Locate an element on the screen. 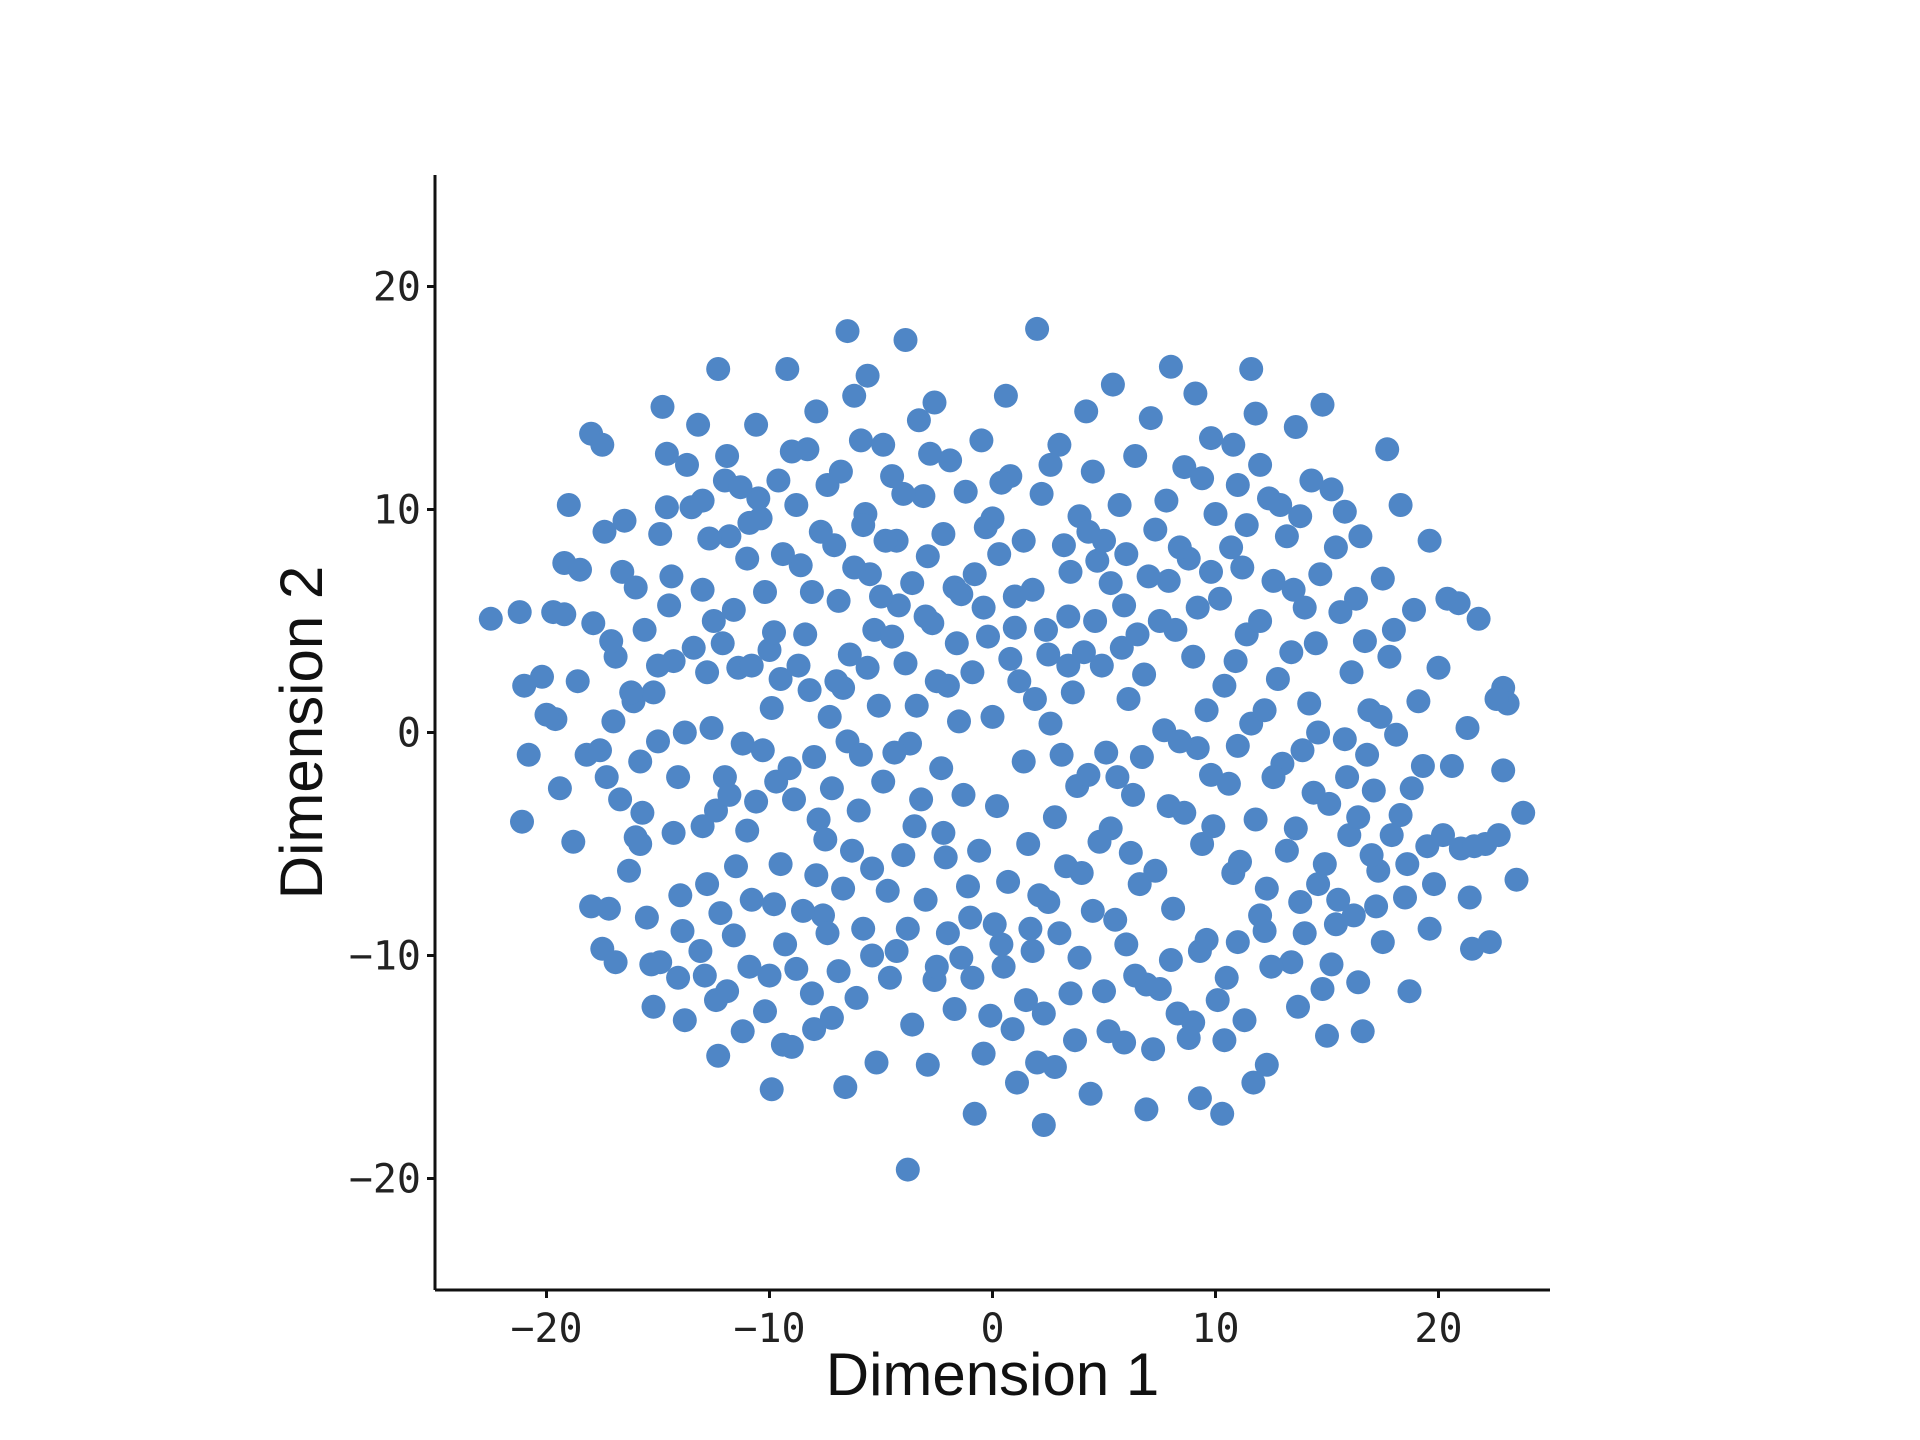  x-tick-label: −10 is located at coordinates (769, 1329).